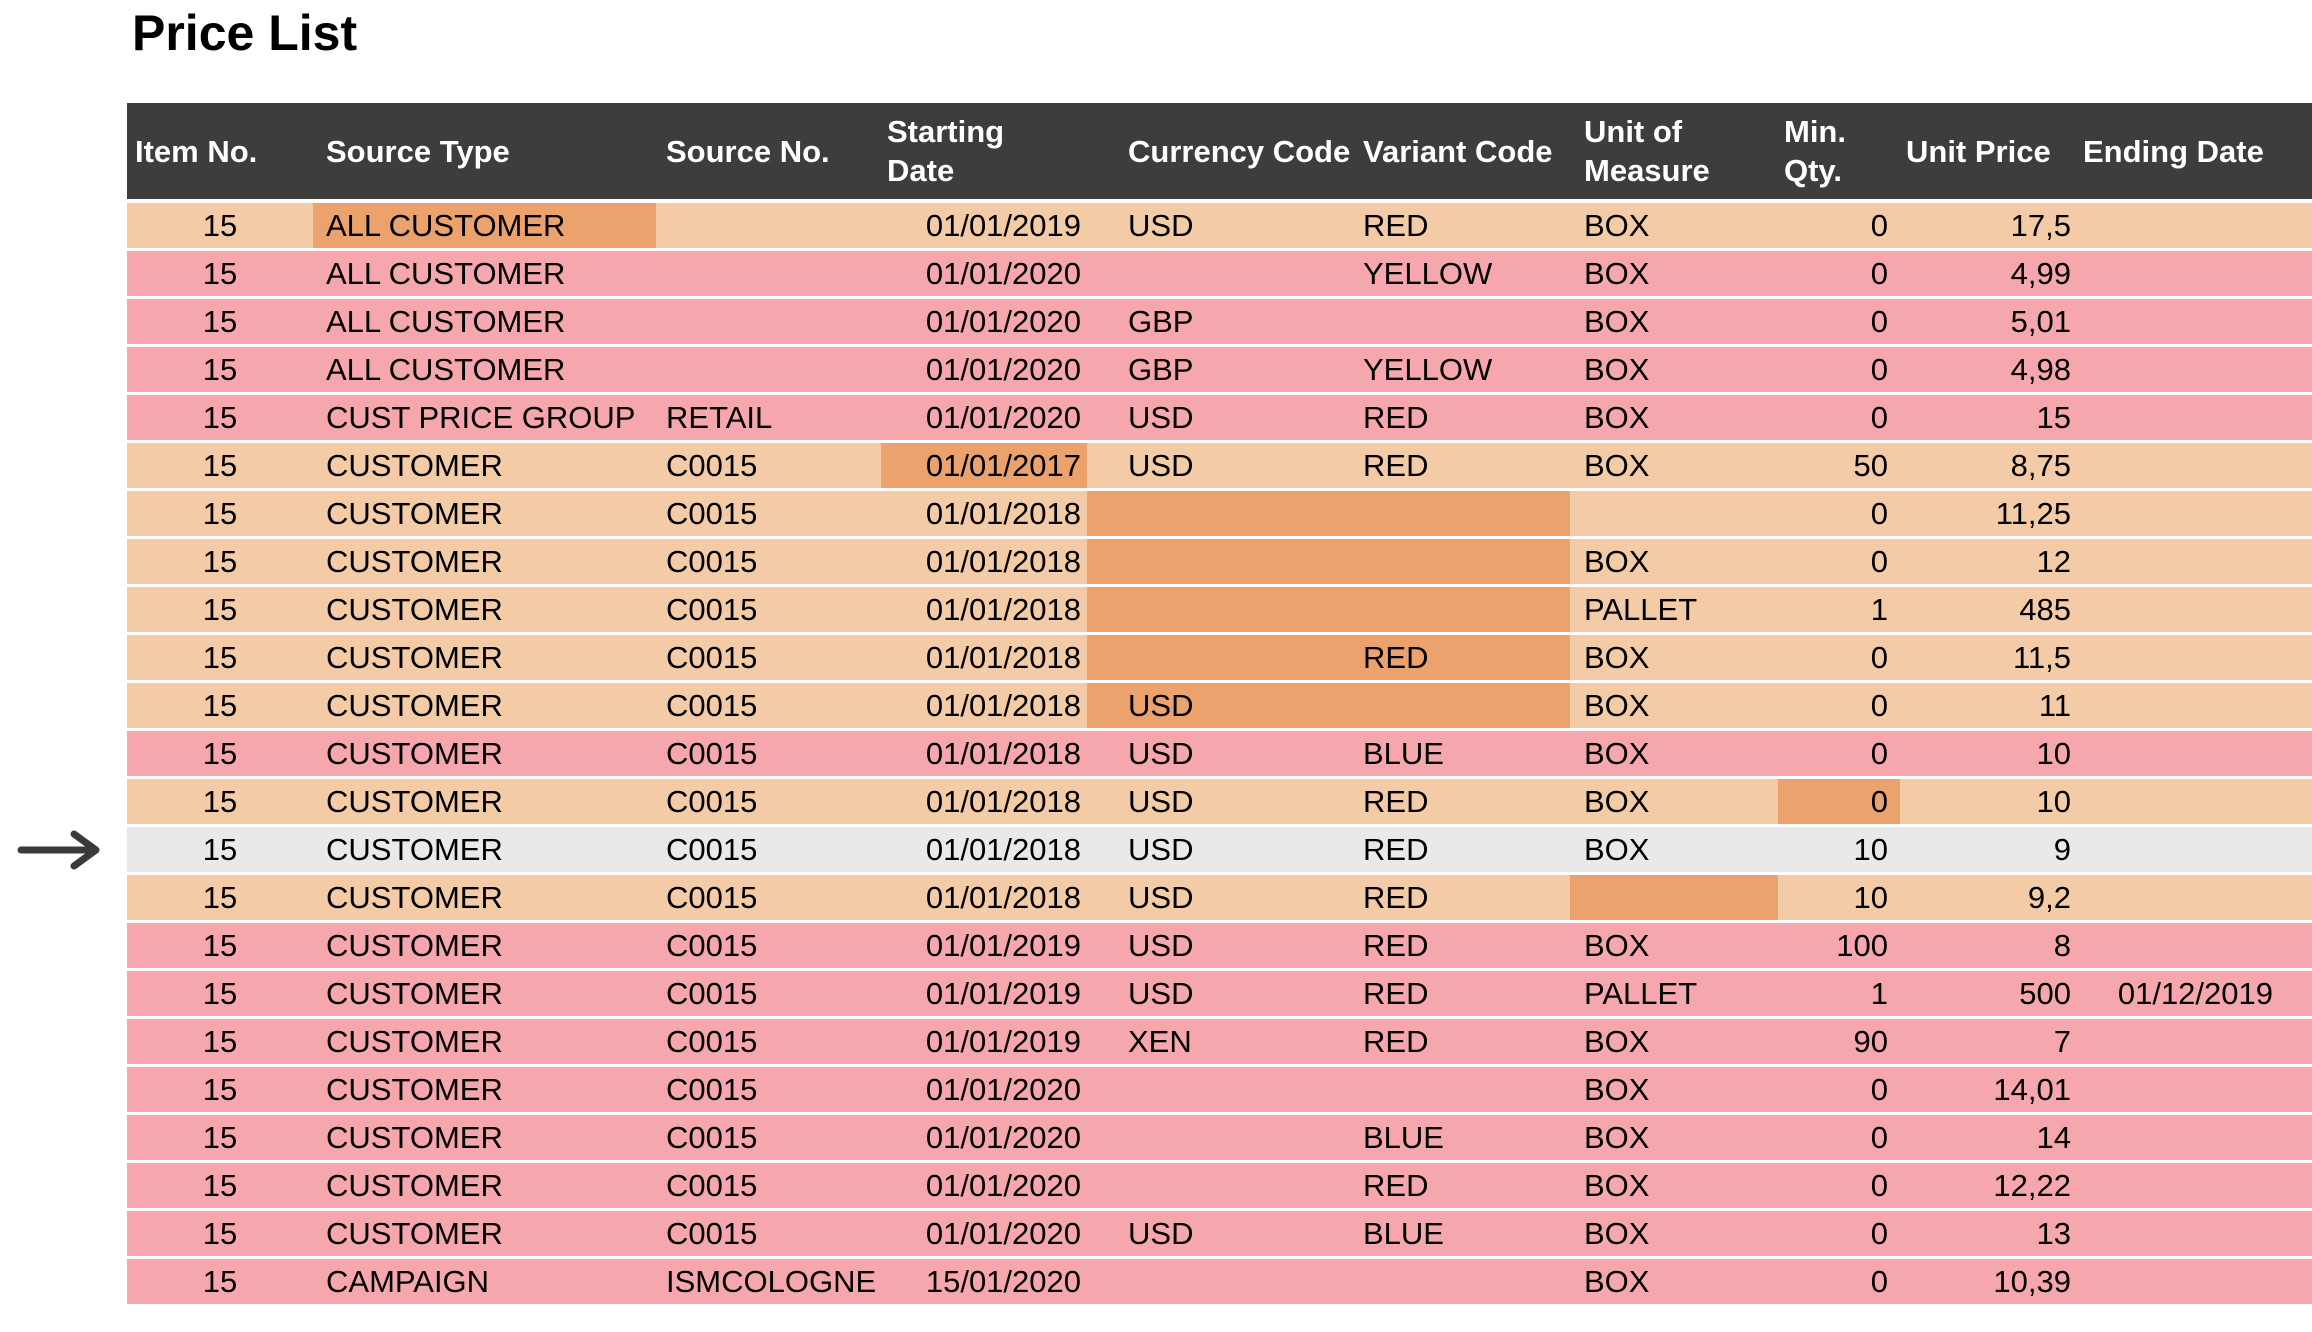 This screenshot has height=1332, width=2312. What do you see at coordinates (1990, 418) in the screenshot?
I see `cell-unit_price: 15` at bounding box center [1990, 418].